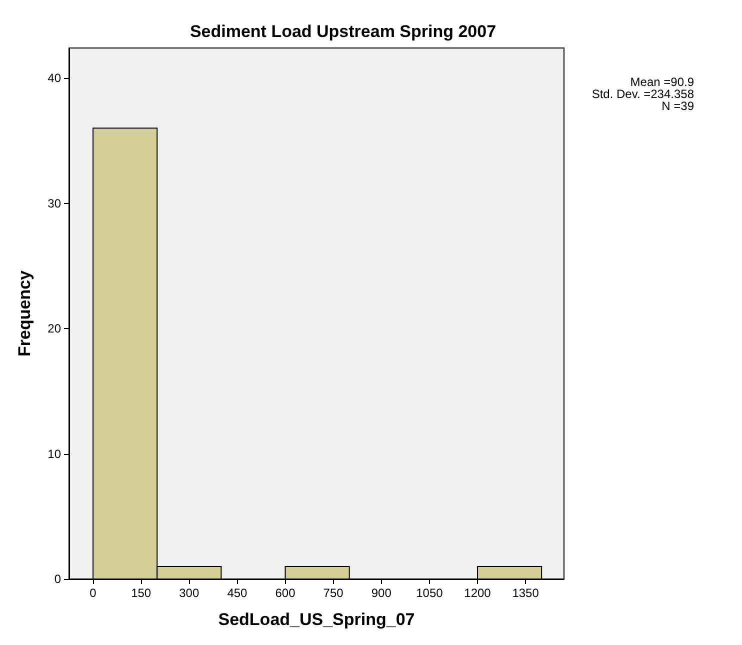 The image size is (742, 645). Describe the element at coordinates (333, 593) in the screenshot. I see `x-tick-label: 750` at that location.